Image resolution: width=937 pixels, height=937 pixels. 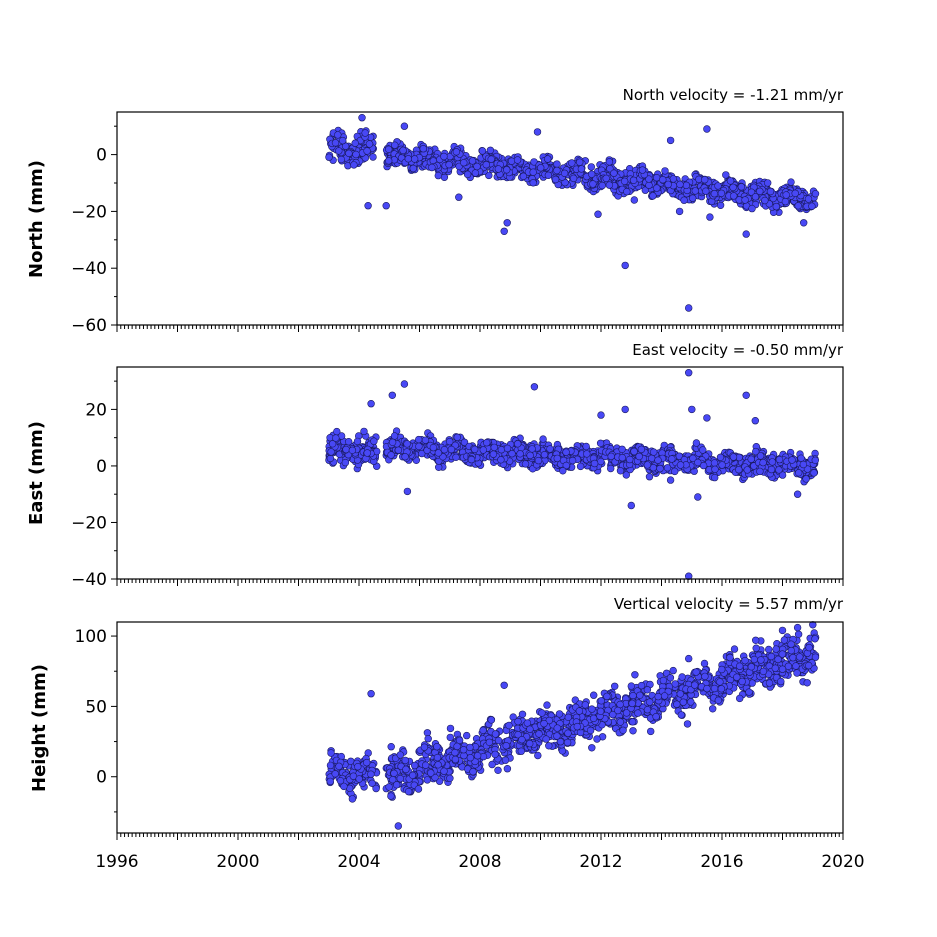 What do you see at coordinates (479, 862) in the screenshot?
I see `height-x-tick-label: 2008` at bounding box center [479, 862].